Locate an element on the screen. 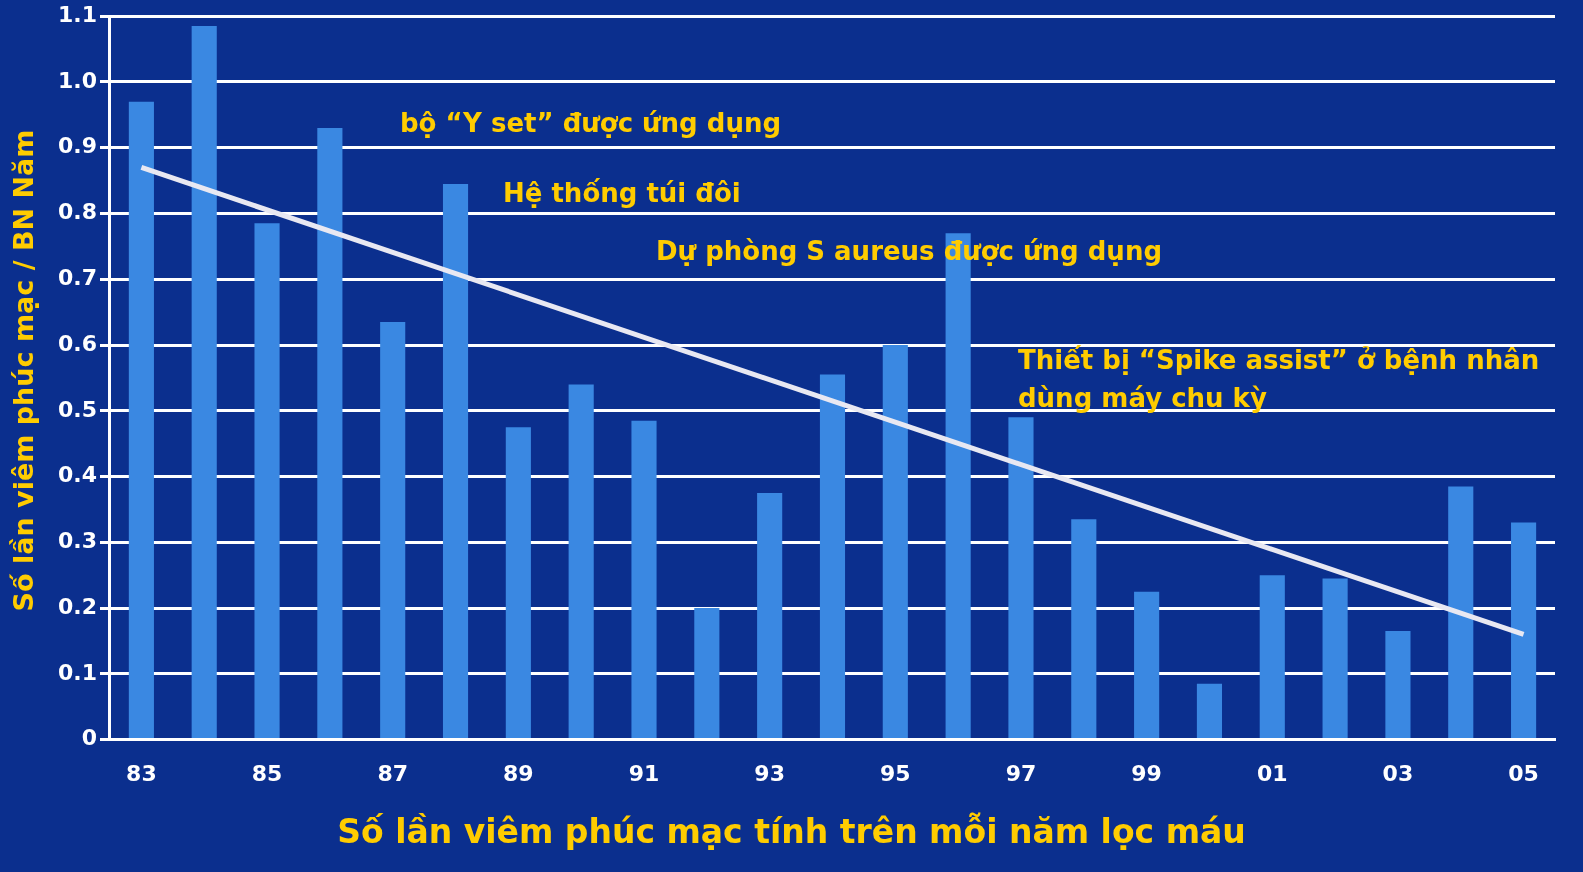  y-tick-label: 0.4 is located at coordinates (77, 475).